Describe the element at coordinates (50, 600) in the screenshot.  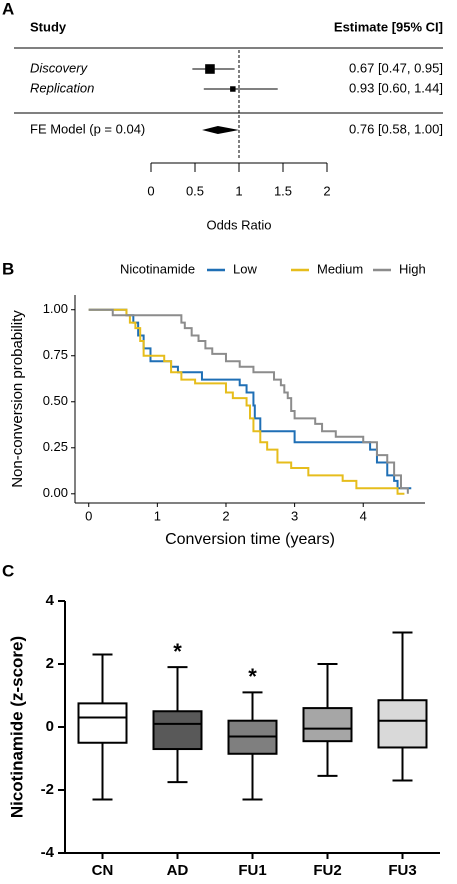
I see `y-tick-label: 4` at that location.